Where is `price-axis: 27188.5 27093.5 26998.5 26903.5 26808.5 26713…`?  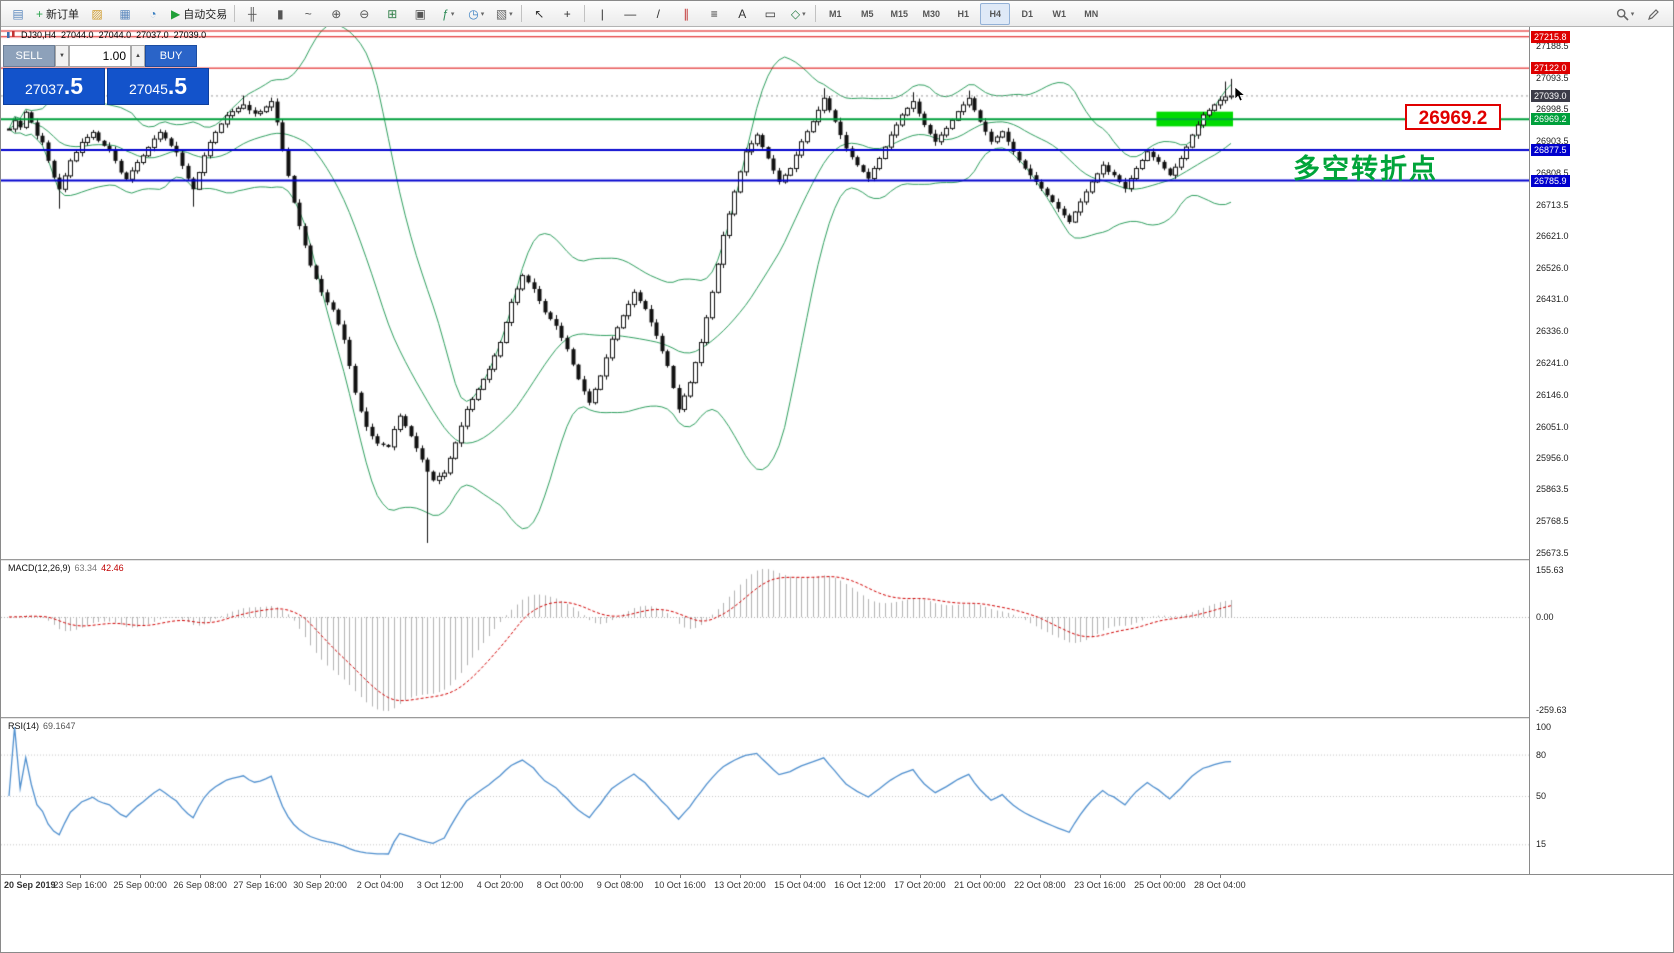
price-axis: 27188.5 27093.5 26998.5 26903.5 26808.5 26713… is located at coordinates (1601, 450).